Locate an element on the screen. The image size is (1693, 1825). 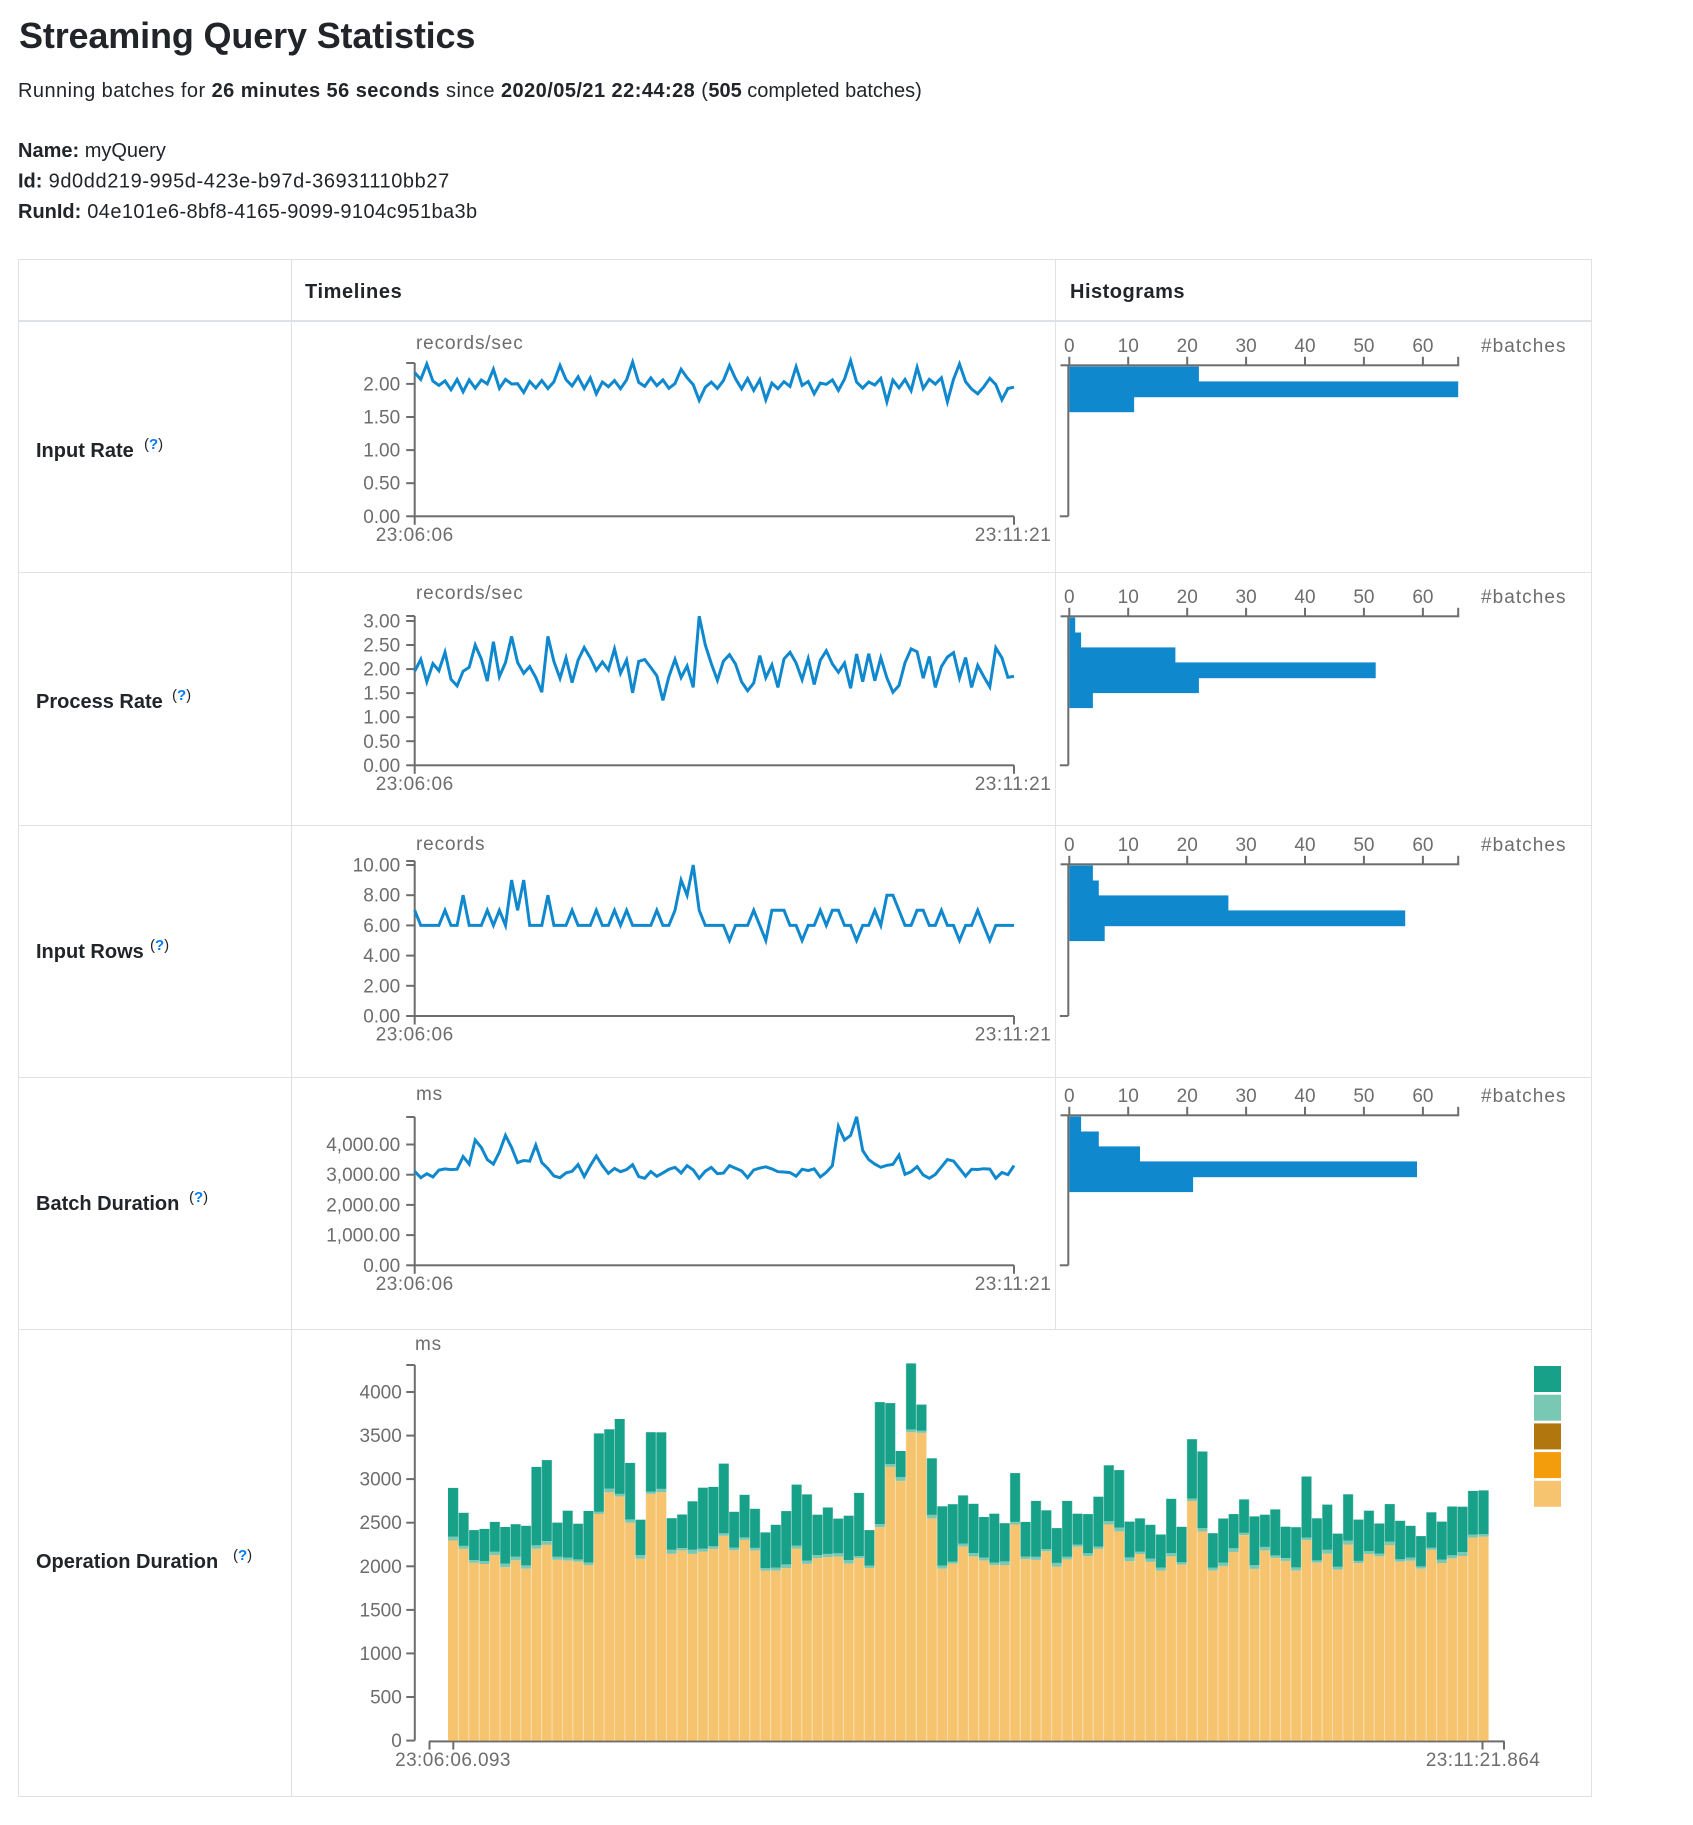
svg-text: Input Rate is located at coordinates (85, 451).